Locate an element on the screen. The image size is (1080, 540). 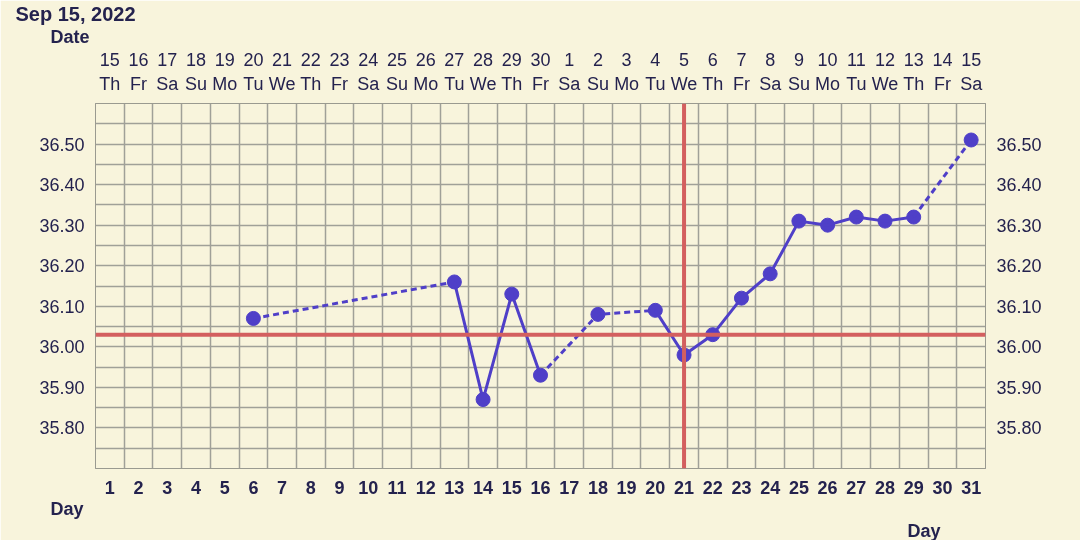
x-axis-title: Date is located at coordinates (70, 36).